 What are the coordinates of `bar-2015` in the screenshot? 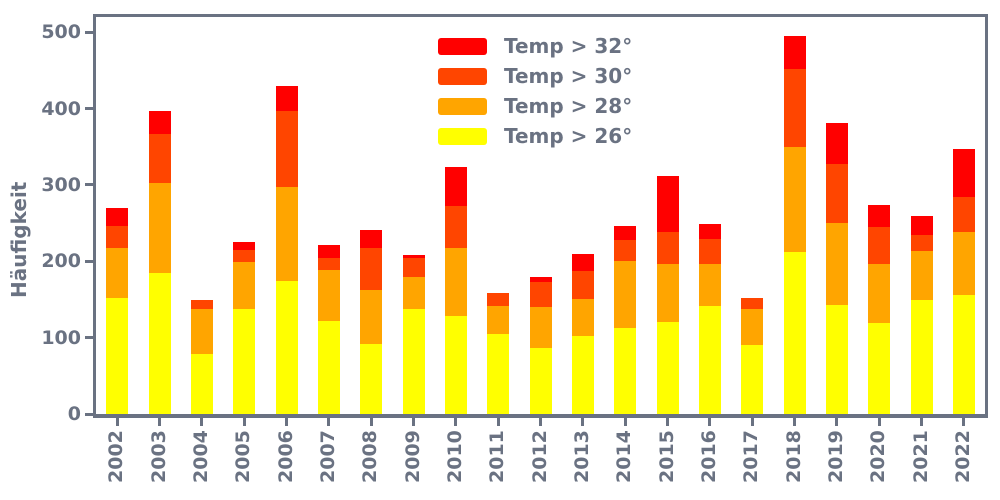 It's located at (667, 294).